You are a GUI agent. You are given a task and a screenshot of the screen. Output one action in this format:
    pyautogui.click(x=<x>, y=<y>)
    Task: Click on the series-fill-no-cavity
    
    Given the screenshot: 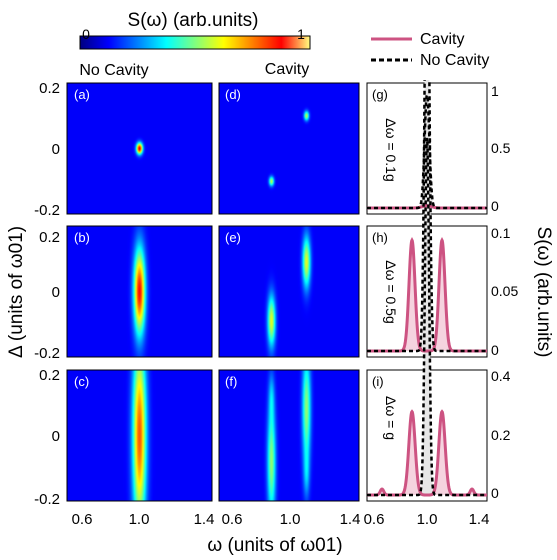 What is the action you would take?
    pyautogui.click(x=427, y=215)
    